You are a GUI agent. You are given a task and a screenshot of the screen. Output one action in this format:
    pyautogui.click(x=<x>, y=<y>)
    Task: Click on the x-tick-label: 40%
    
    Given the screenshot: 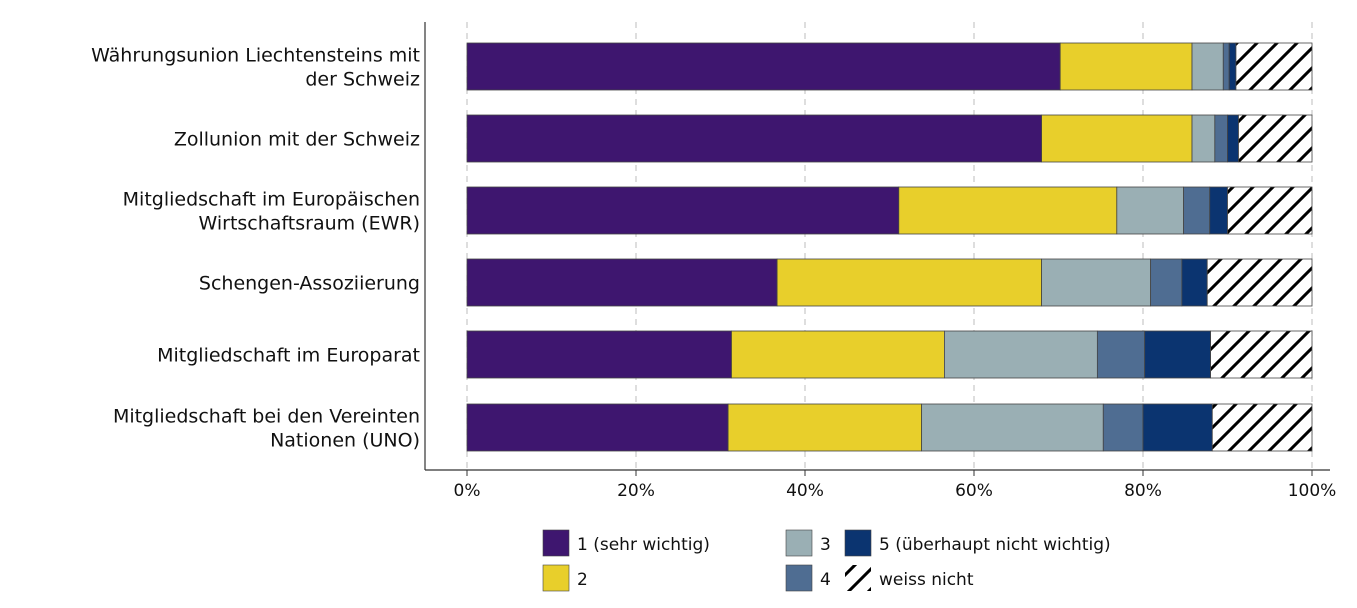 What is the action you would take?
    pyautogui.click(x=805, y=491)
    